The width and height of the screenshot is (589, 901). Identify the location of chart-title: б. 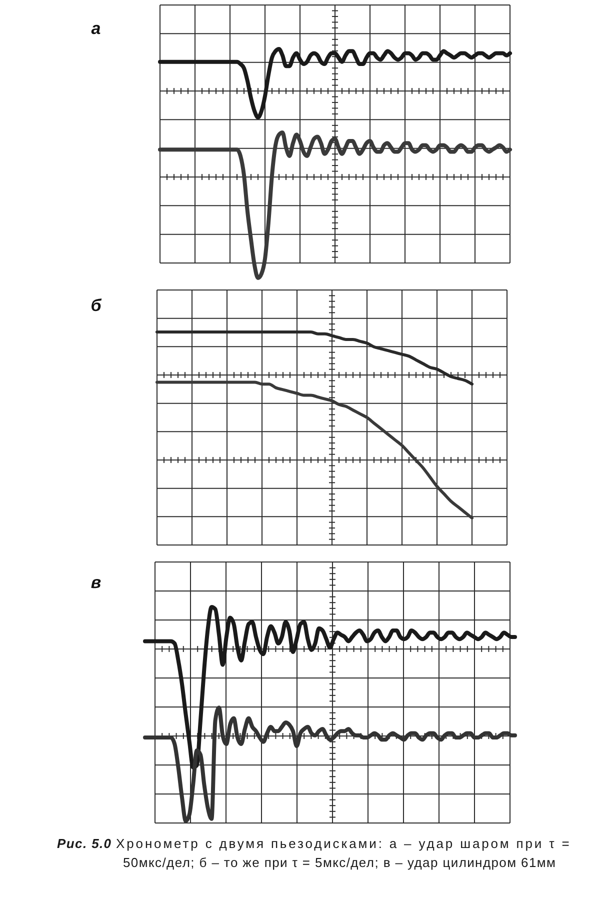
(96, 305).